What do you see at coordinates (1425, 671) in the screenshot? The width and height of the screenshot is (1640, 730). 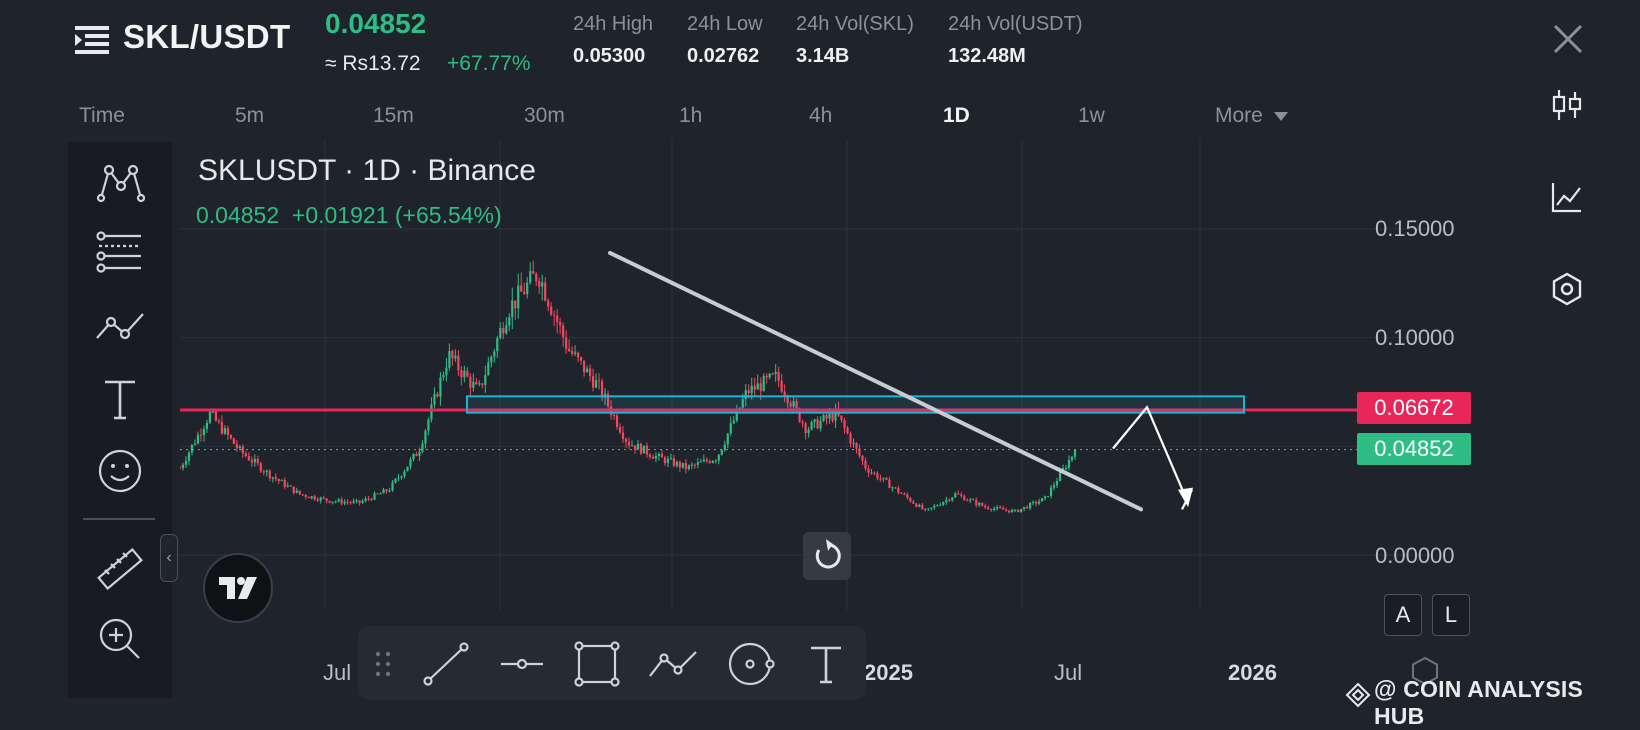 I see `settings-gear-icon` at bounding box center [1425, 671].